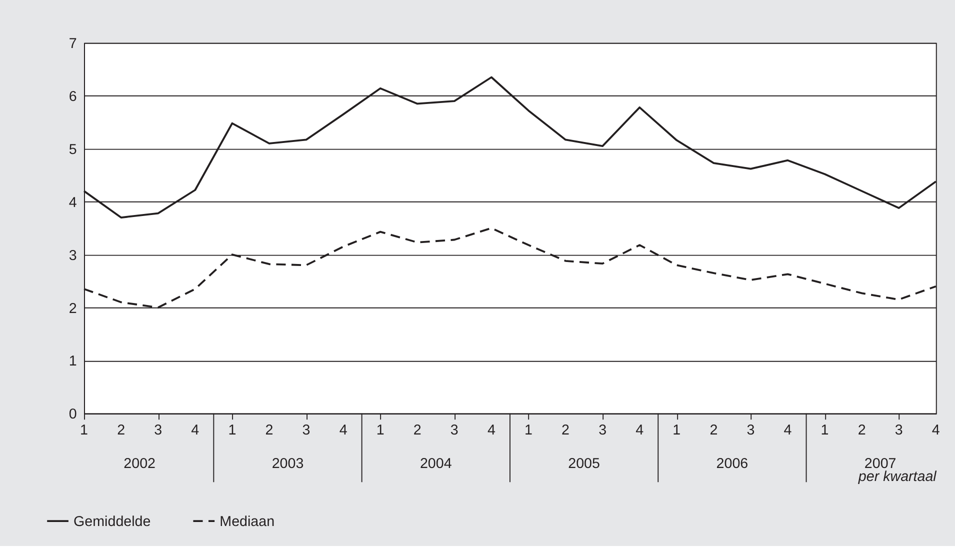 This screenshot has height=555, width=955. Describe the element at coordinates (72, 414) in the screenshot. I see `y-tick-label: 0` at that location.